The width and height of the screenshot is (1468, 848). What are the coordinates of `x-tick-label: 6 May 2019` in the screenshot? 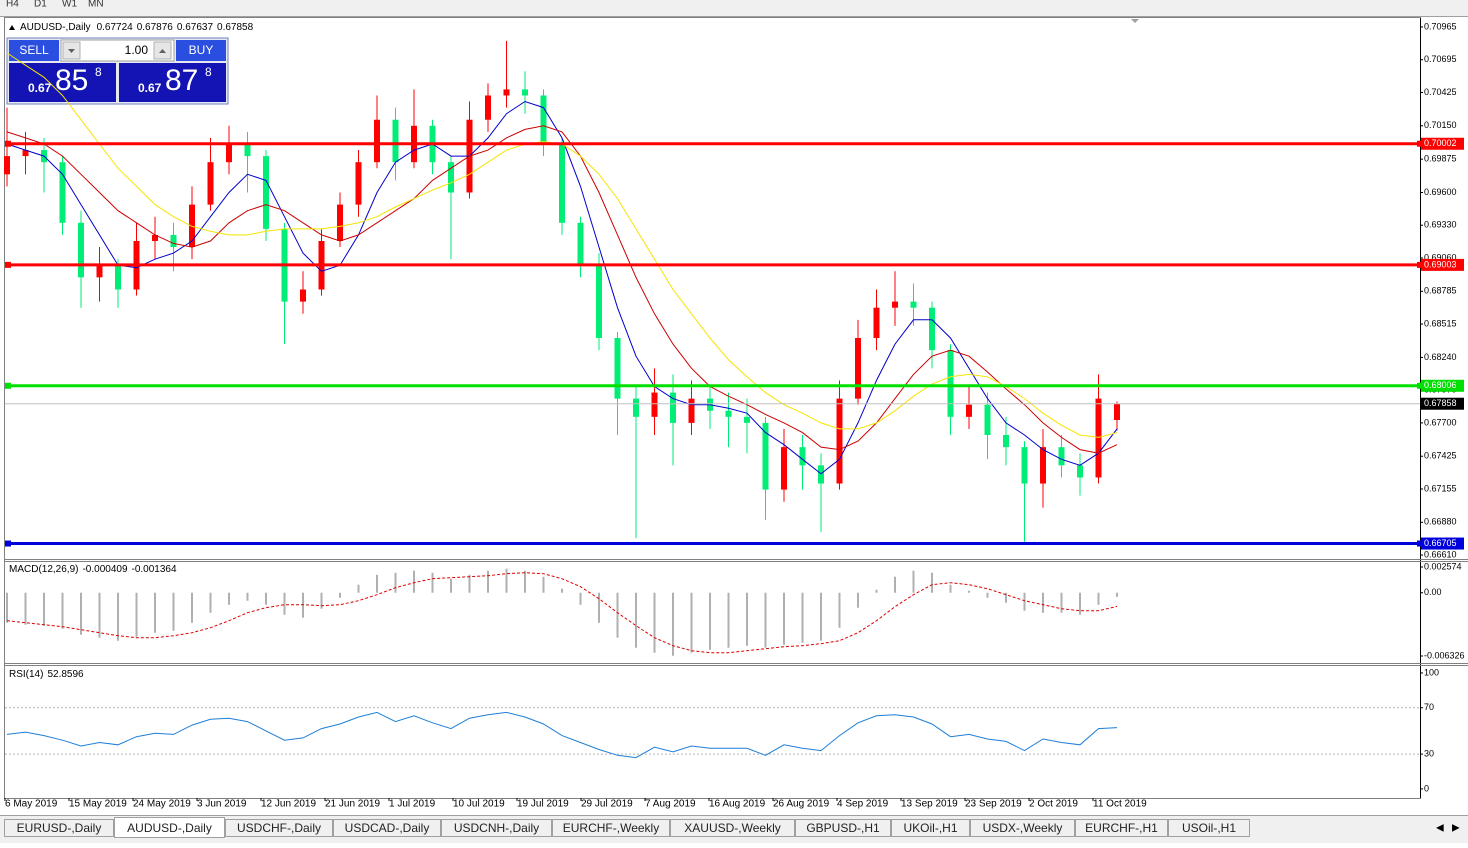 It's located at (31, 804).